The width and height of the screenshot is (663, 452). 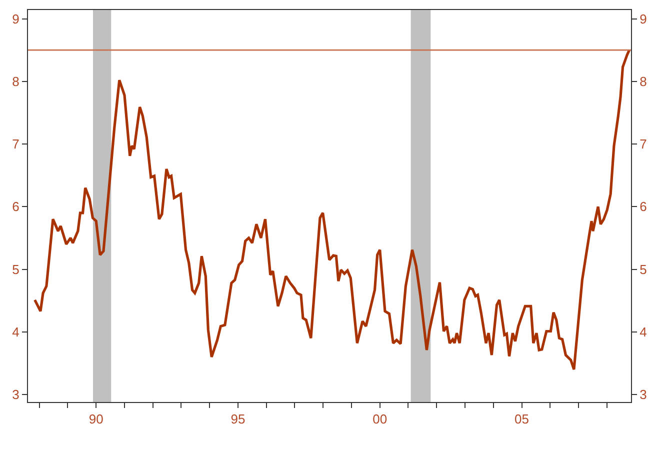 I want to click on y-tick-label: 4, so click(x=16, y=332).